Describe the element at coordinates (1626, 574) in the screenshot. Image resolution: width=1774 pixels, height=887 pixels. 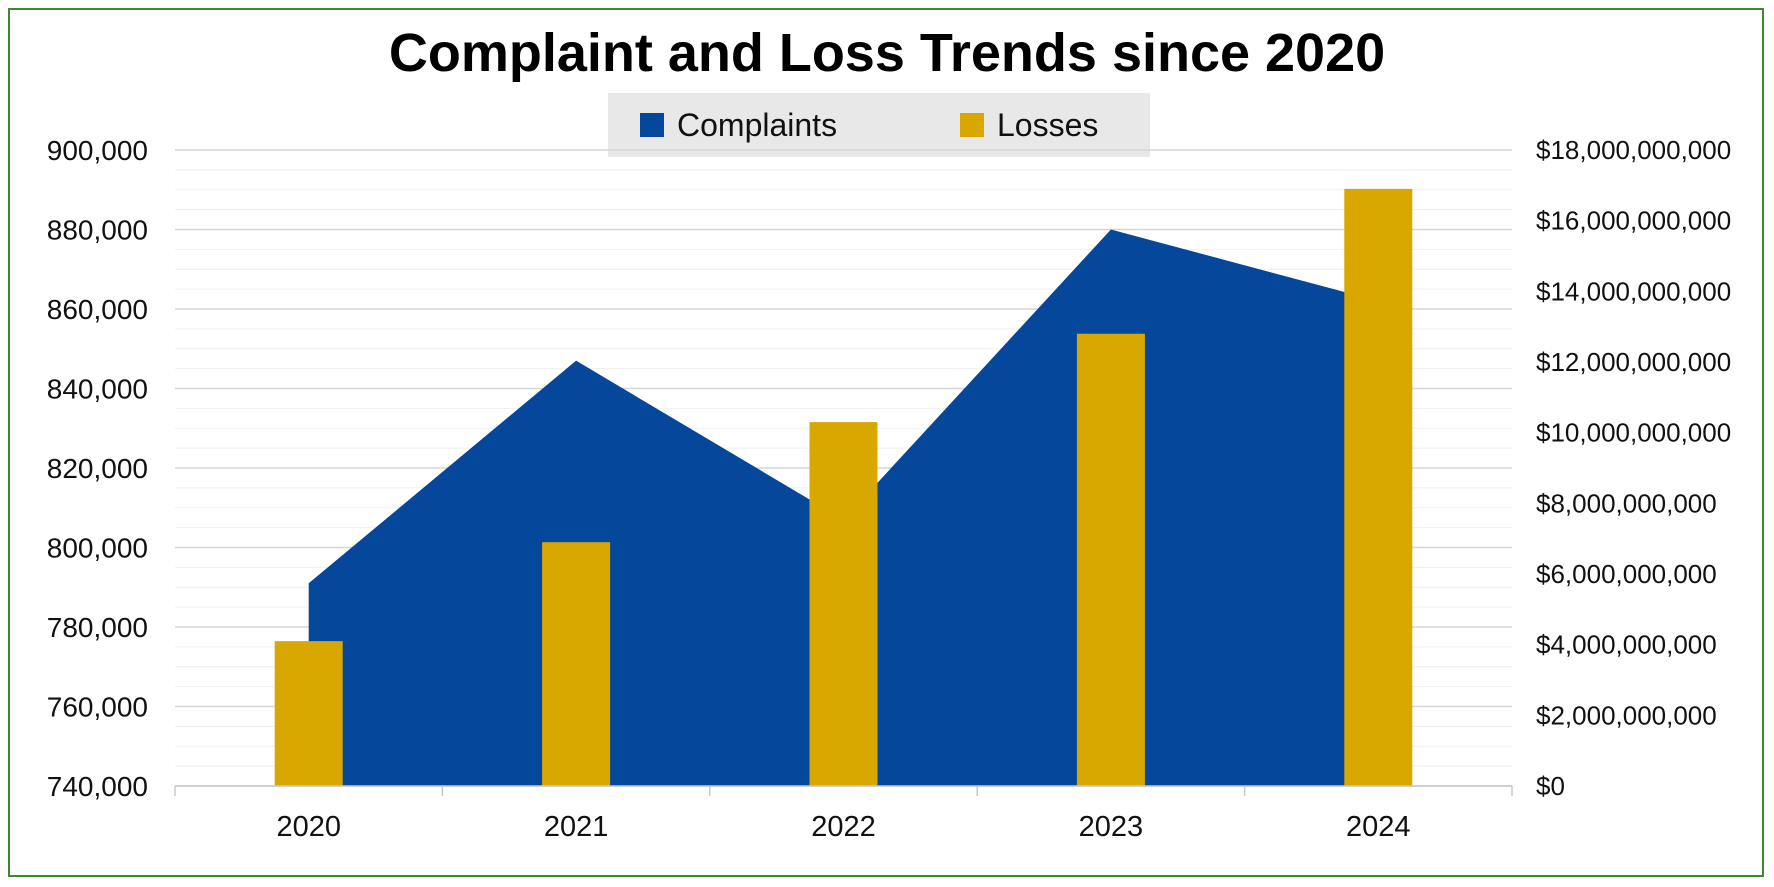
I see `y-right-tick-label: $6,000,000,000` at that location.